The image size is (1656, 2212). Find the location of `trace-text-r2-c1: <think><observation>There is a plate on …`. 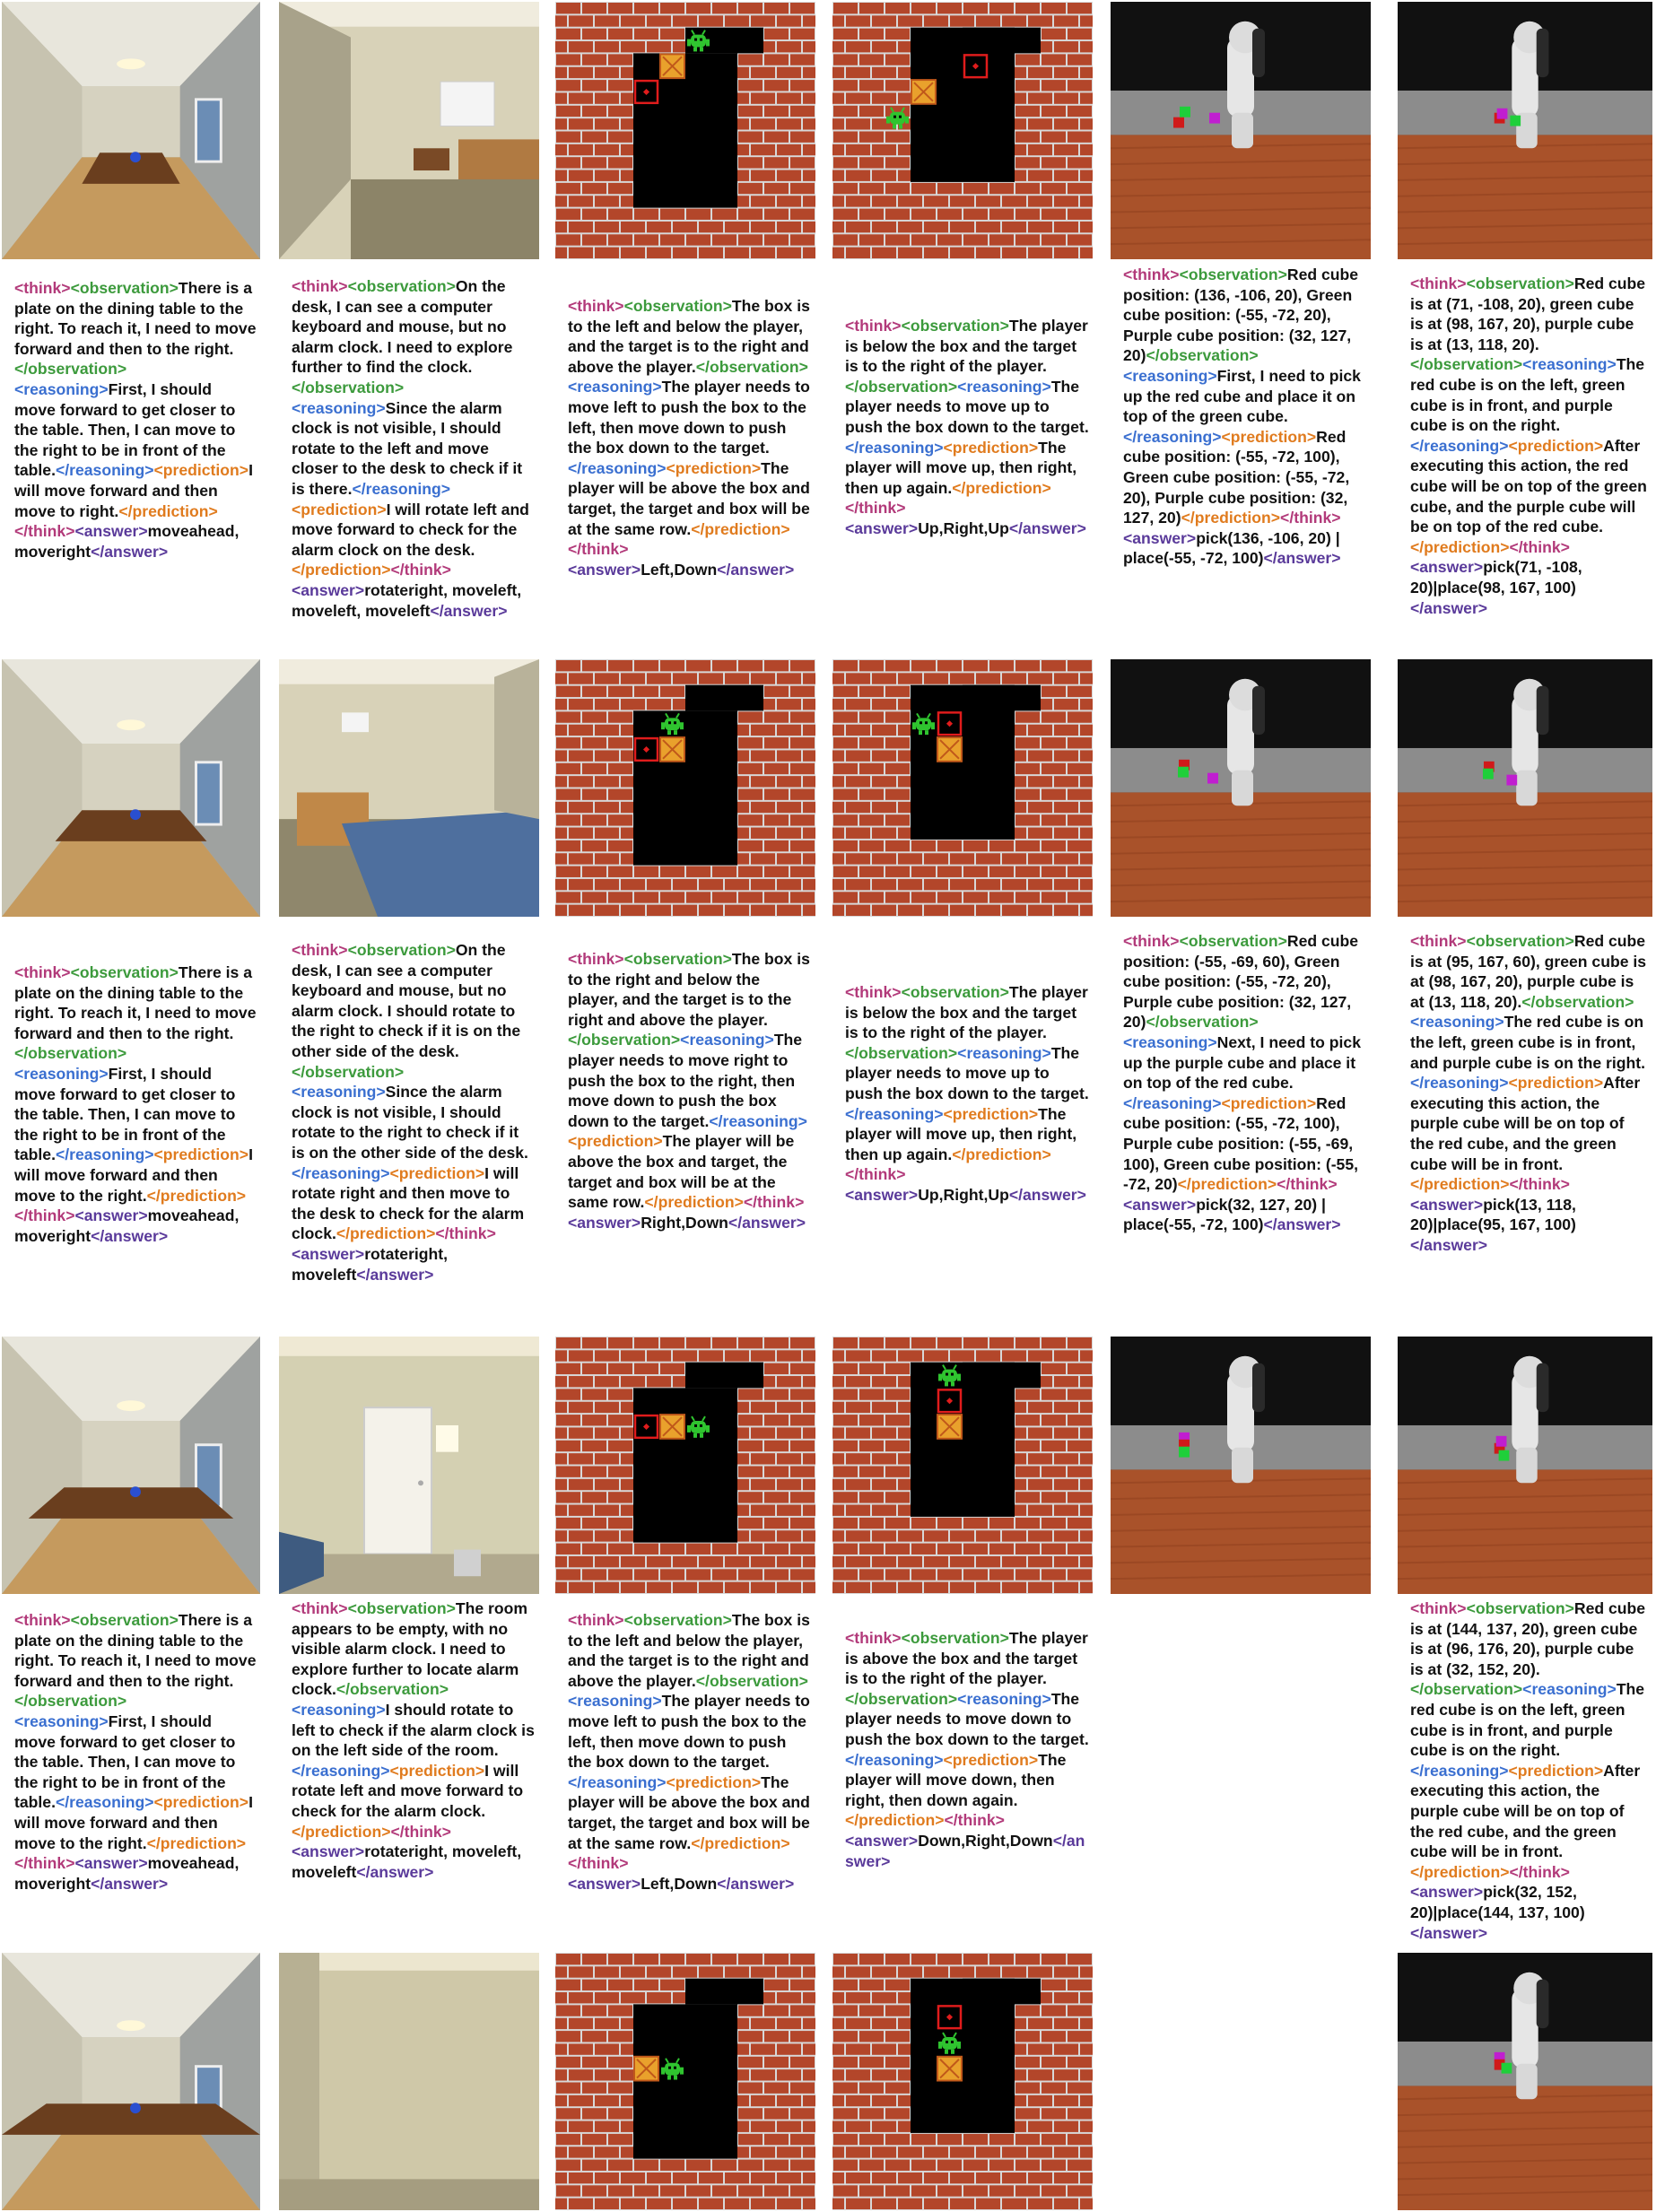

trace-text-r2-c1: <think><observation>There is a plate on … is located at coordinates (135, 1104).